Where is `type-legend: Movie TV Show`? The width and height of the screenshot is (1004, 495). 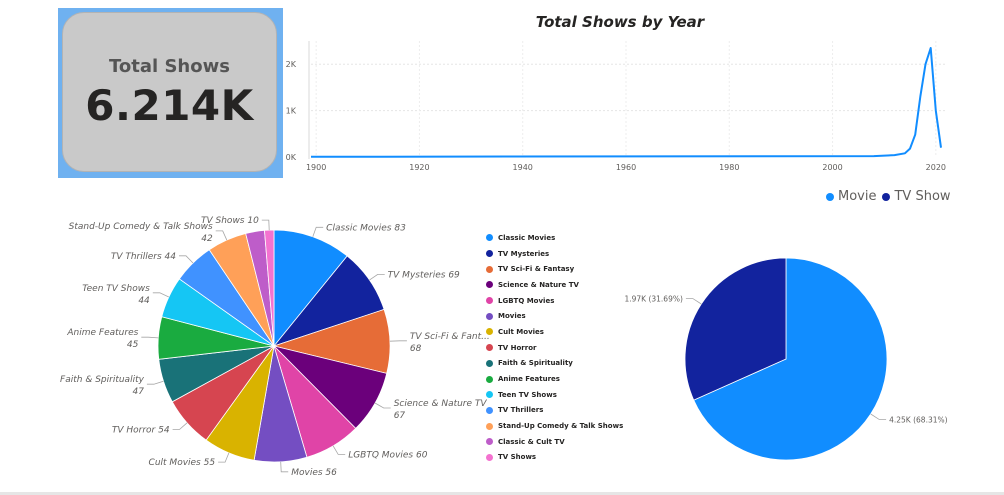
type-legend: Movie TV Show is located at coordinates (889, 196).